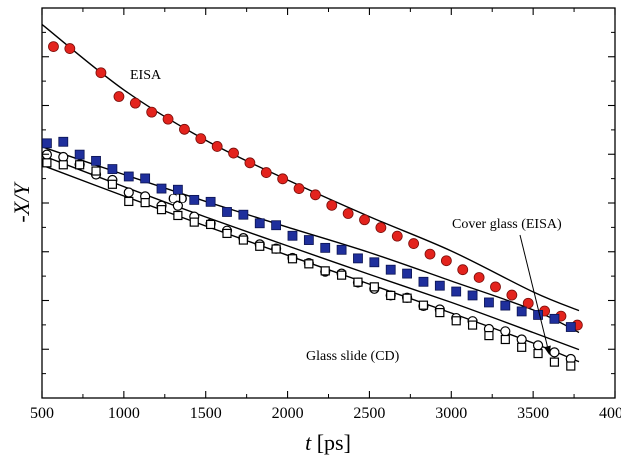 The width and height of the screenshot is (621, 462). I want to click on x-tick-label-5: 3000, so click(451, 413).